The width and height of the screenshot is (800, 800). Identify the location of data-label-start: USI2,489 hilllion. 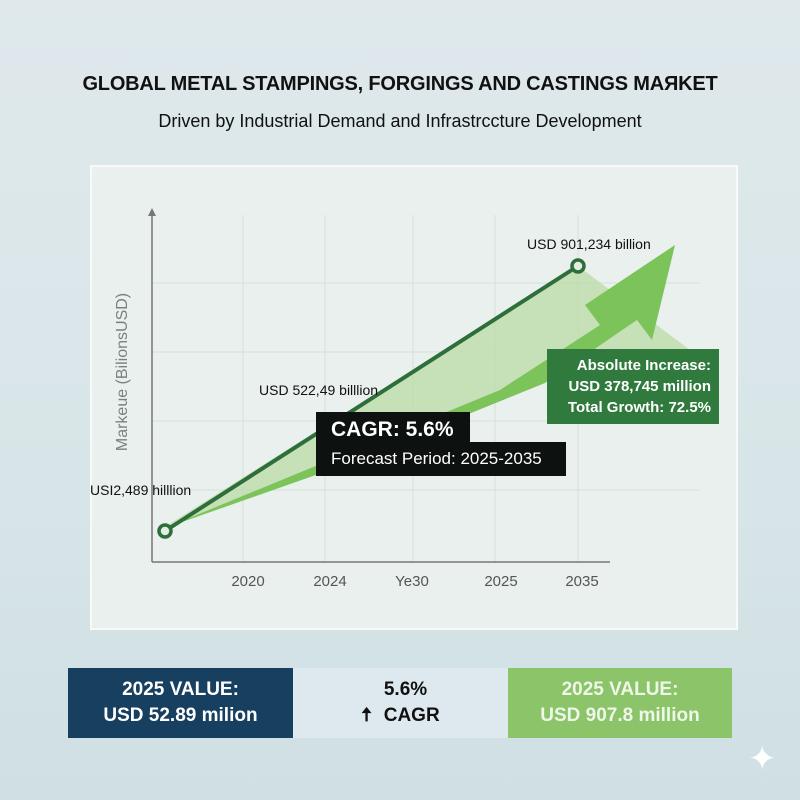
(141, 490).